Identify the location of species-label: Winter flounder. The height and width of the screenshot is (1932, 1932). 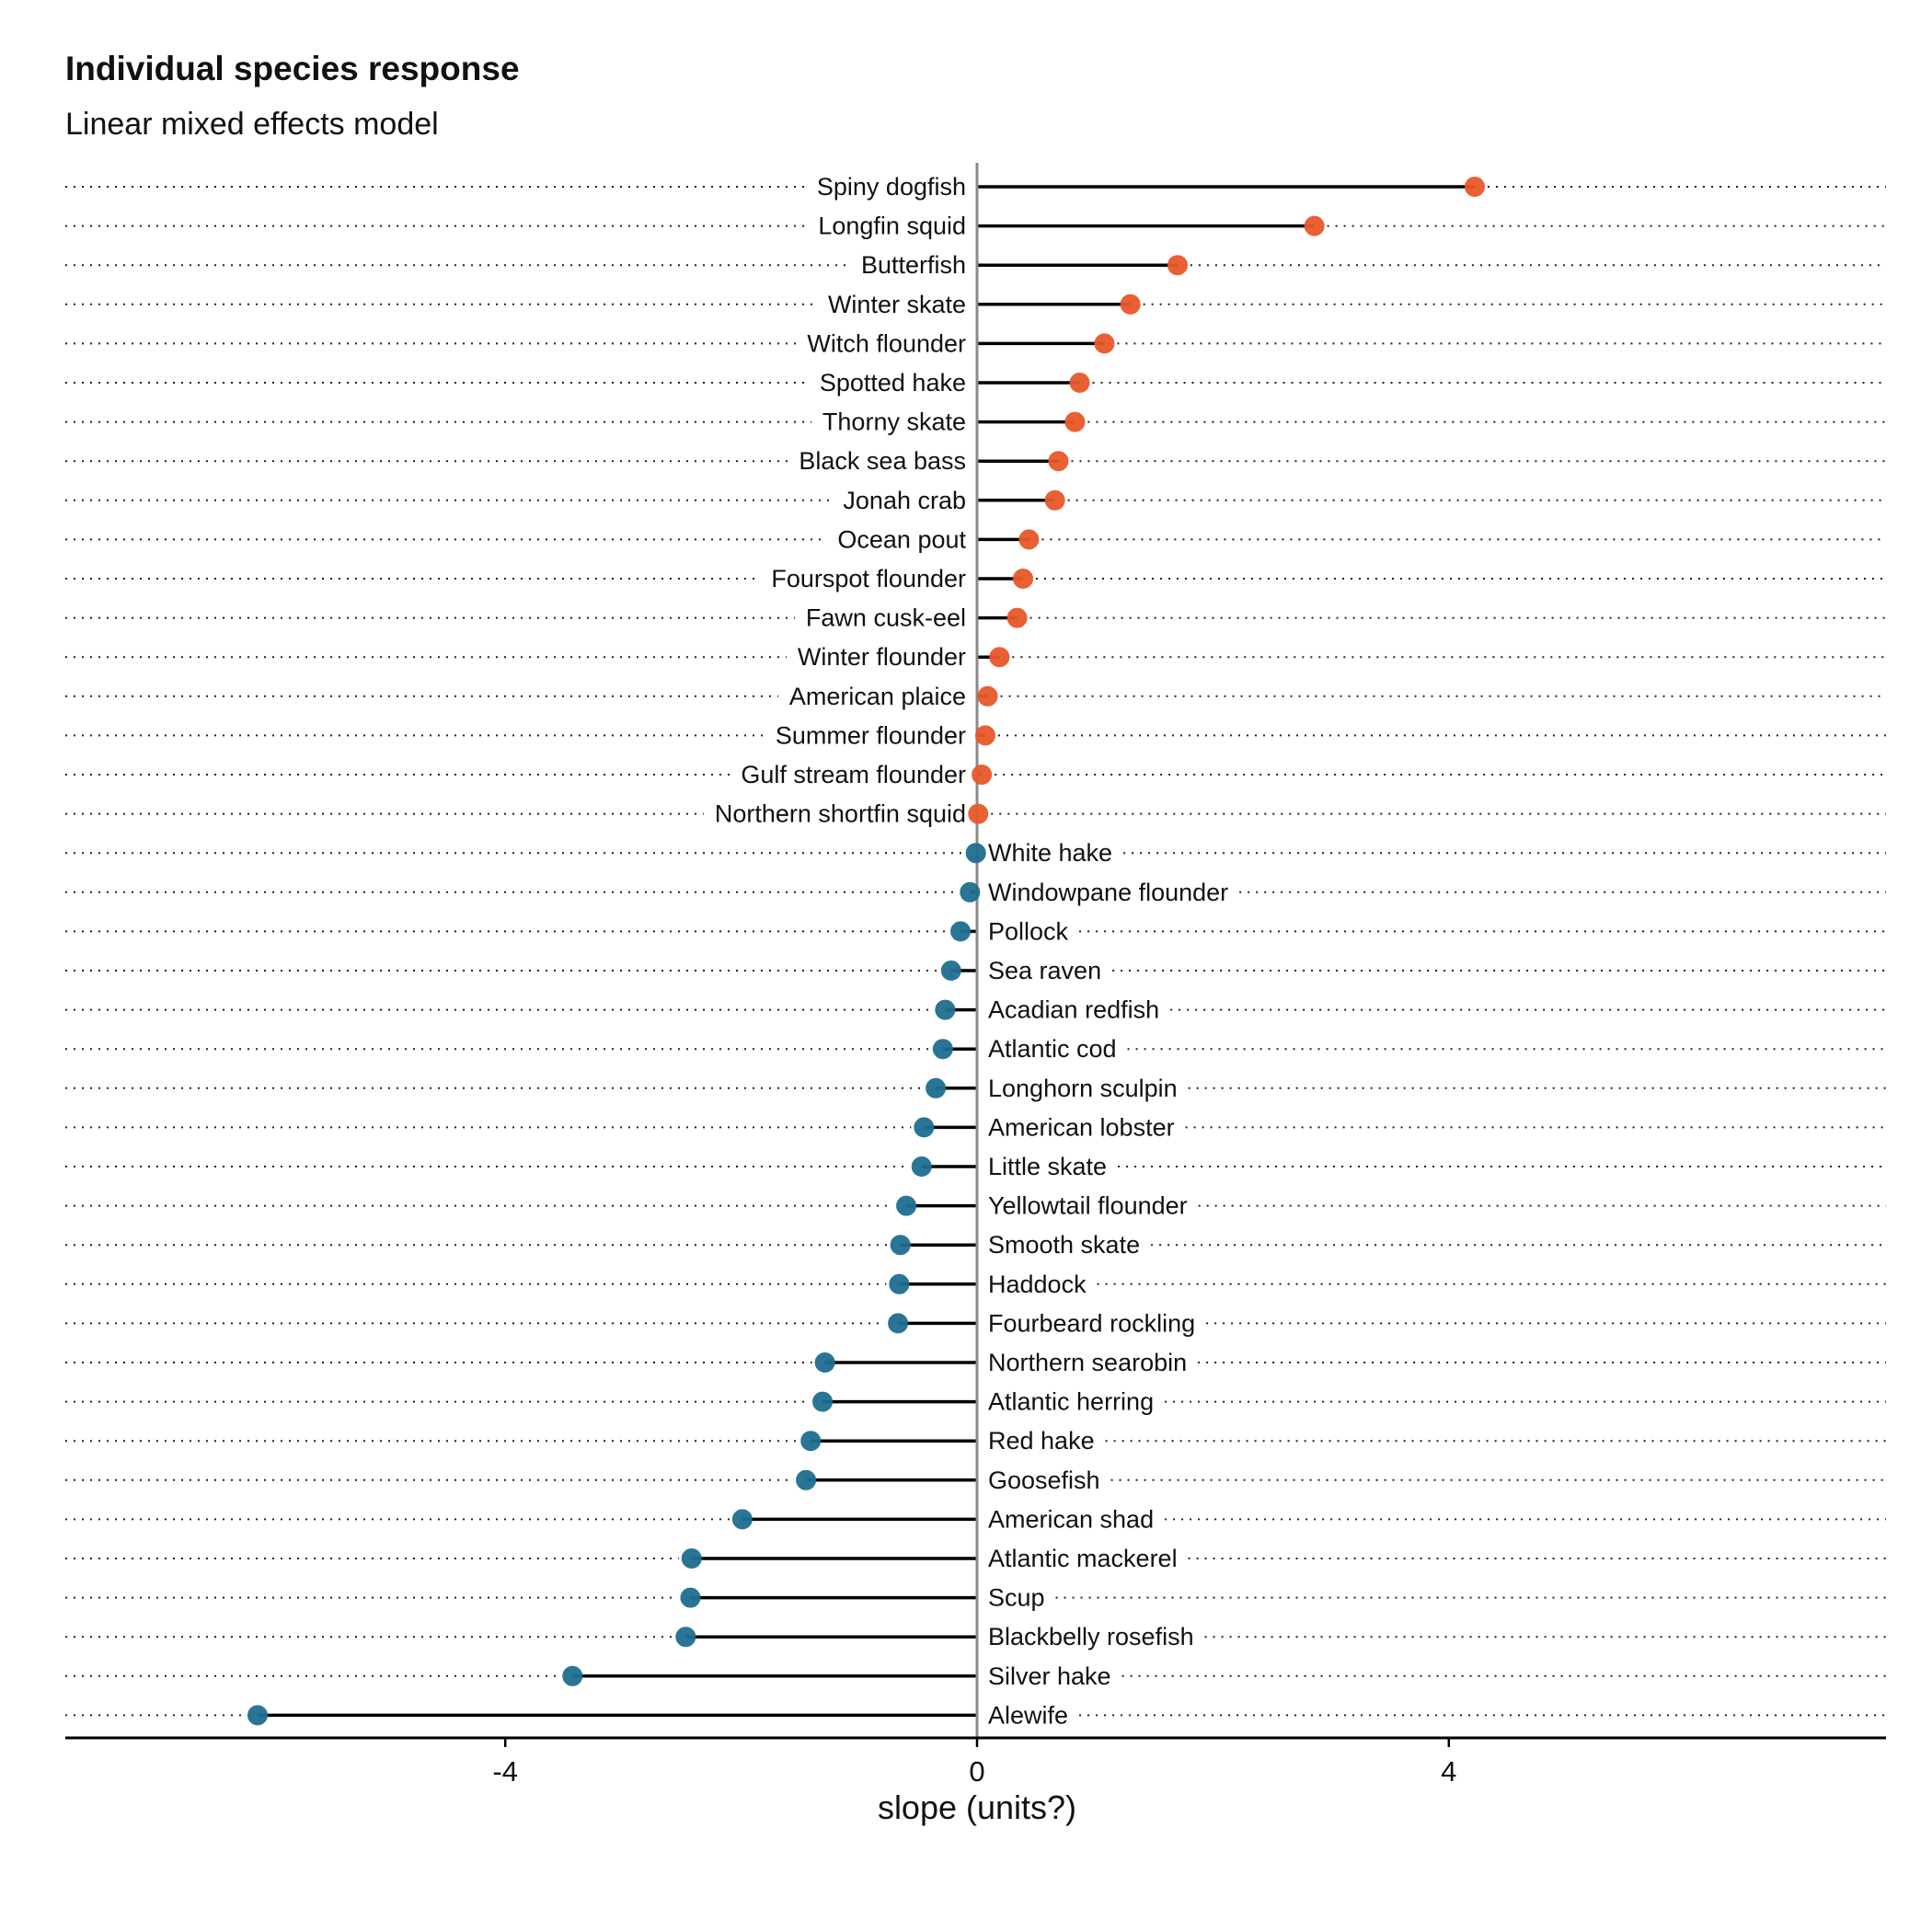
(882, 657).